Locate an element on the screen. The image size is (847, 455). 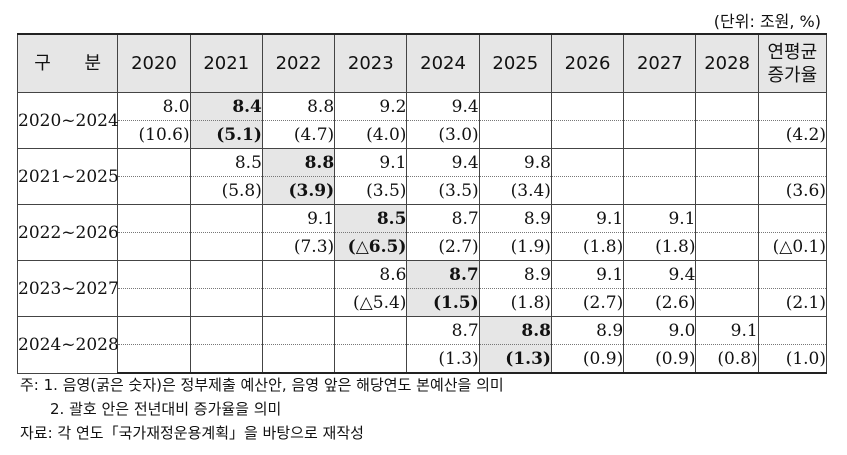
plan-period-label: 2024~2028 is located at coordinates (67, 345).